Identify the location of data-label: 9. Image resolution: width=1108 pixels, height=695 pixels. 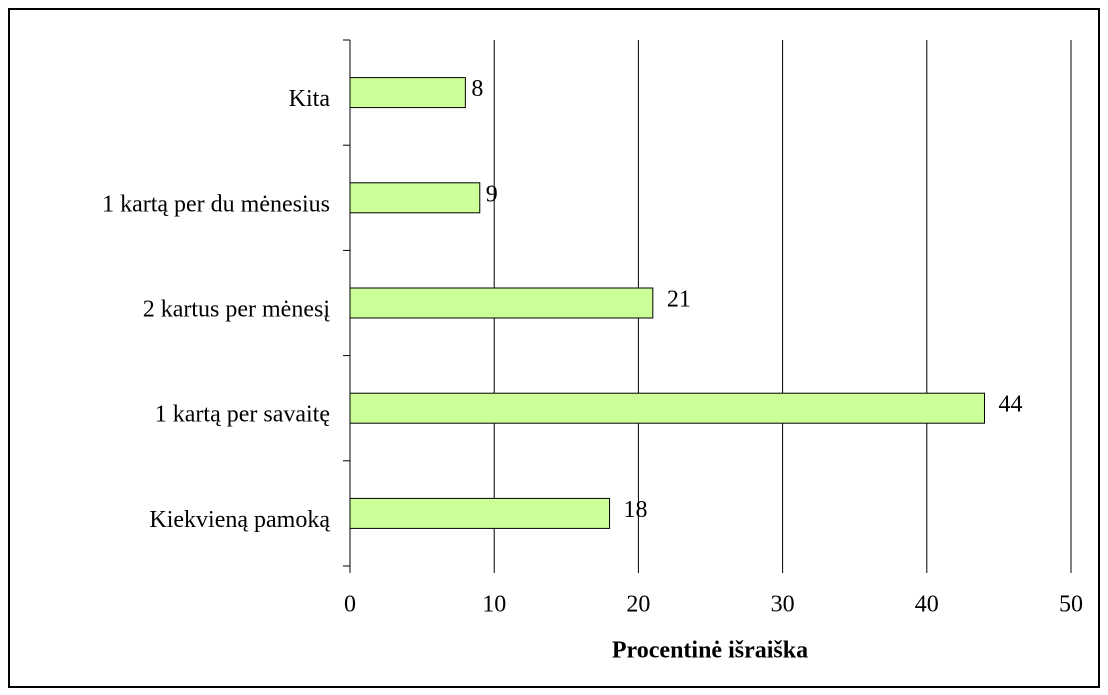
(492, 194).